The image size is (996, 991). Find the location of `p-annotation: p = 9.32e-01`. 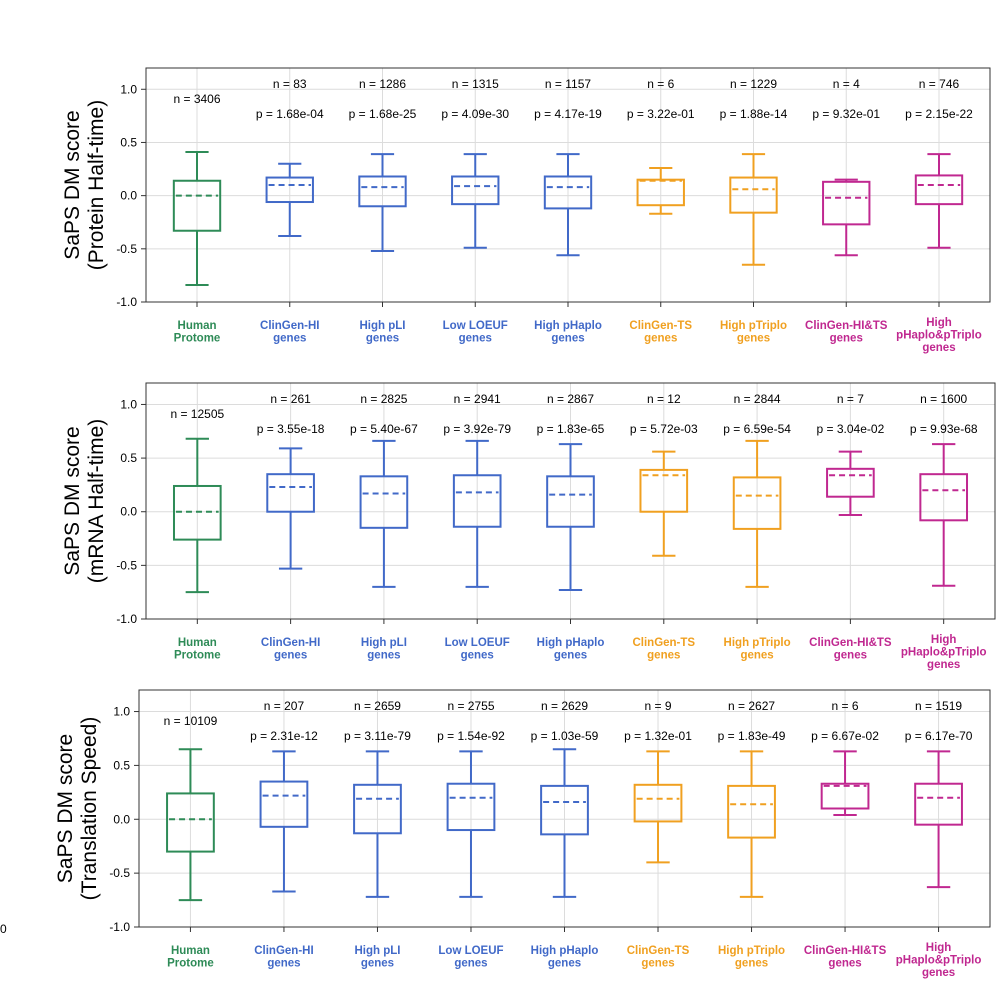

p-annotation: p = 9.32e-01 is located at coordinates (846, 114).